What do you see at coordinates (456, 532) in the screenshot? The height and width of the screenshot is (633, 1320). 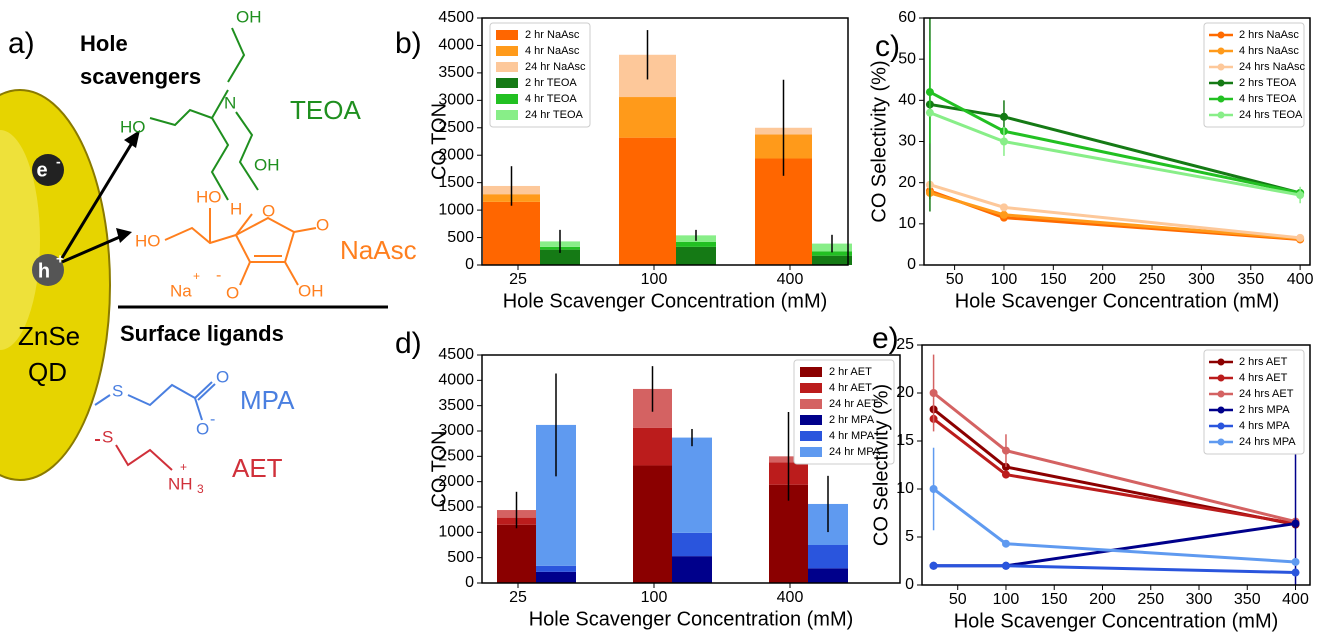 I see `y-tick-label: 1000` at bounding box center [456, 532].